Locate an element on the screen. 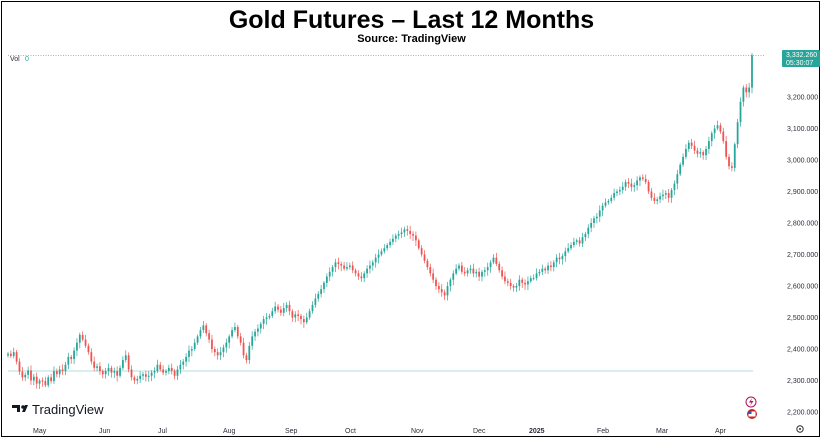  y-tick-label: 2,200.000 is located at coordinates (802, 413).